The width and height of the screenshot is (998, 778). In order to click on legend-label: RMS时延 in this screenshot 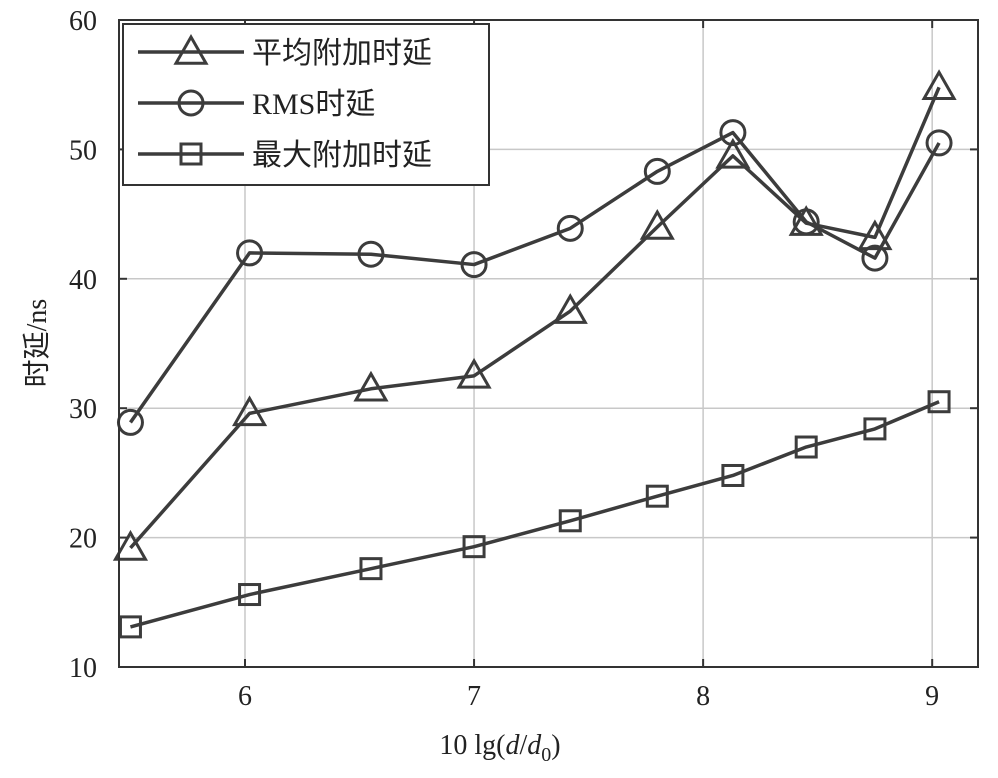, I will do `click(313, 104)`.